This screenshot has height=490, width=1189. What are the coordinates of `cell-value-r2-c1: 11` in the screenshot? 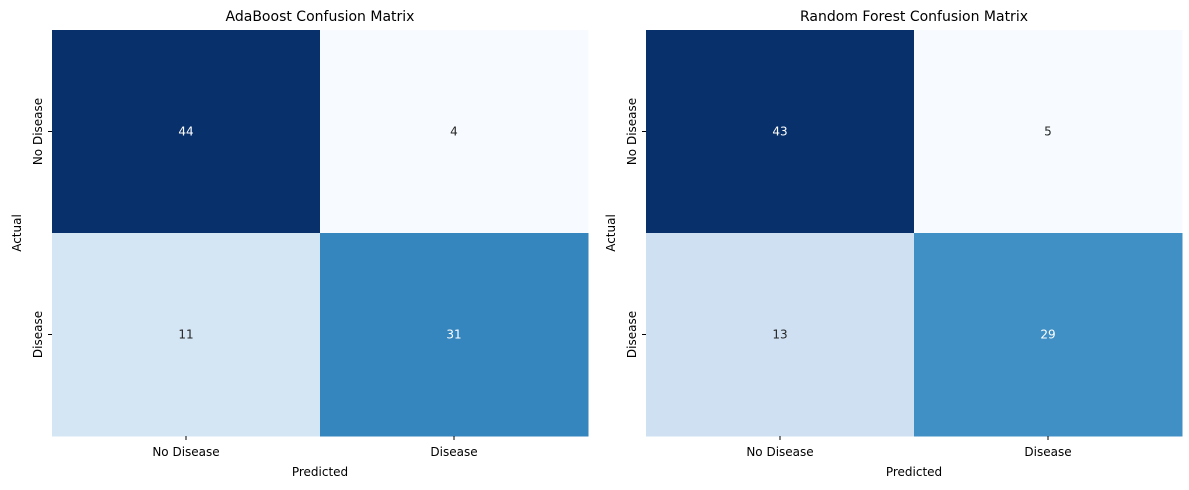 It's located at (185, 335).